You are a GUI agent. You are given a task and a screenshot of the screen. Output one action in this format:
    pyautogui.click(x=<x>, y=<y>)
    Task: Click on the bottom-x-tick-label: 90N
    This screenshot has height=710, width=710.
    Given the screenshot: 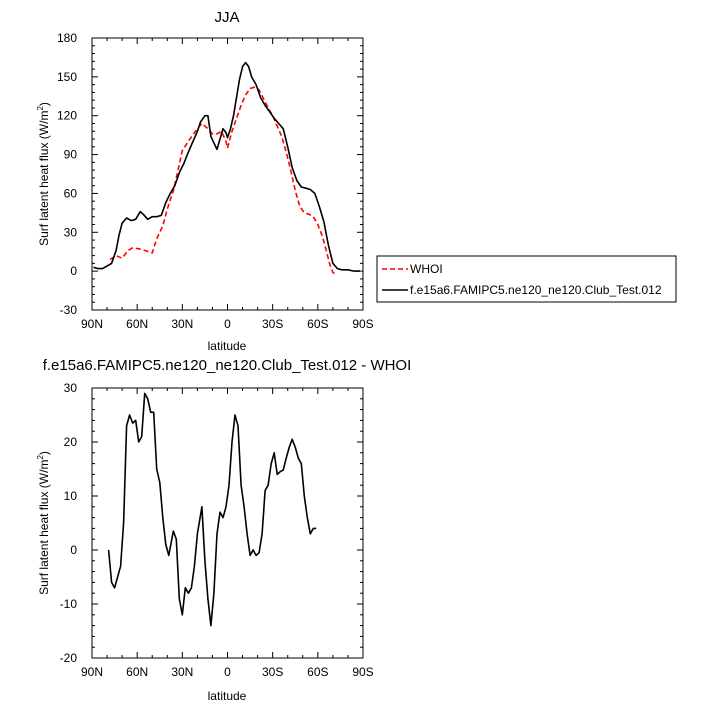 What is the action you would take?
    pyautogui.click(x=92, y=672)
    